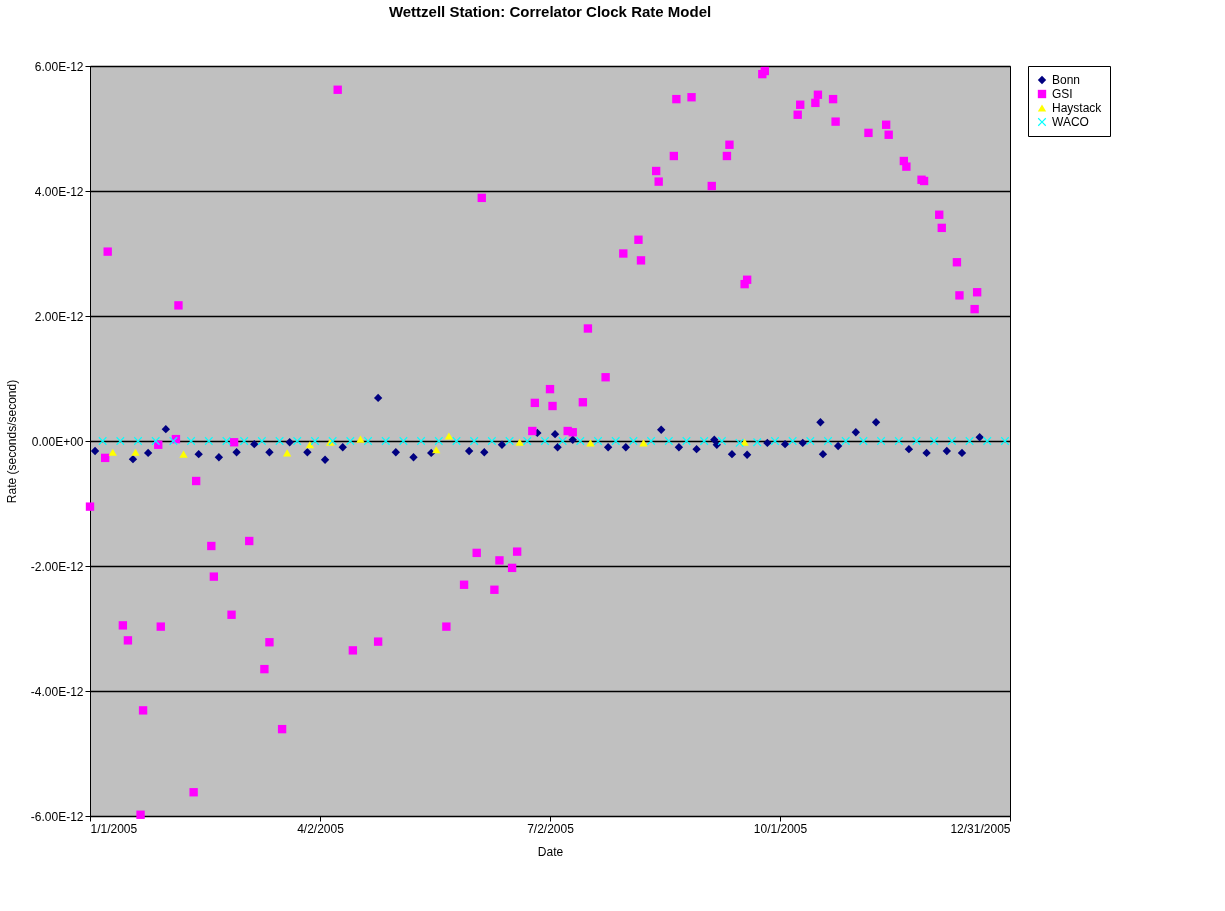  I want to click on y-tick-label: 0.00E+00, so click(57, 441).